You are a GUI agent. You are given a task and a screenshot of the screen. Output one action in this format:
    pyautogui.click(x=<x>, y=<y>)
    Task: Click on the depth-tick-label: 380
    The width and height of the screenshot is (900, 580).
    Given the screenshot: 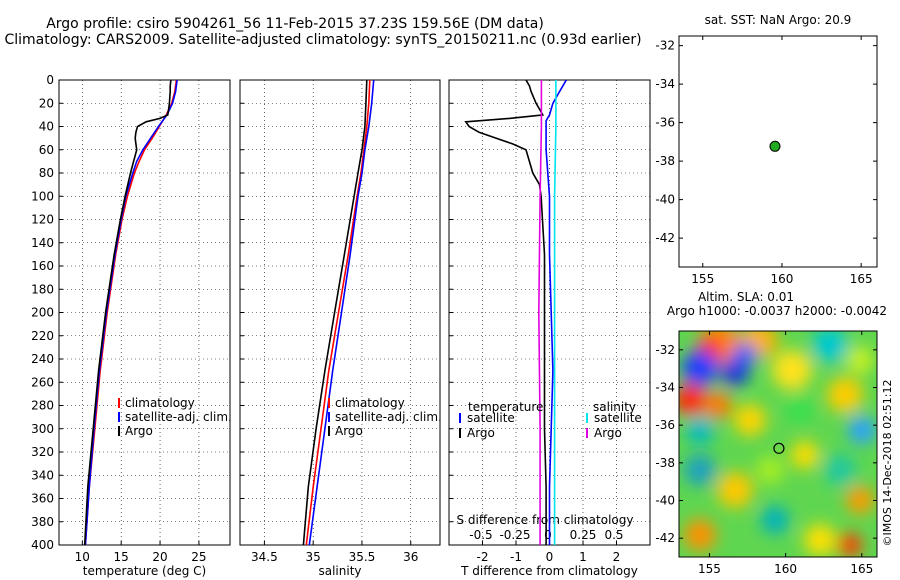 What is the action you would take?
    pyautogui.click(x=42, y=522)
    